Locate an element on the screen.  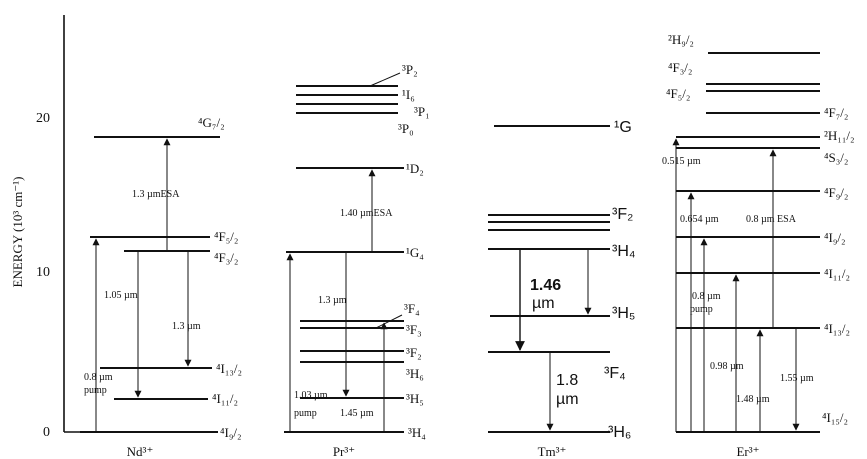
level-label: ³P₁ is located at coordinates (422, 111).